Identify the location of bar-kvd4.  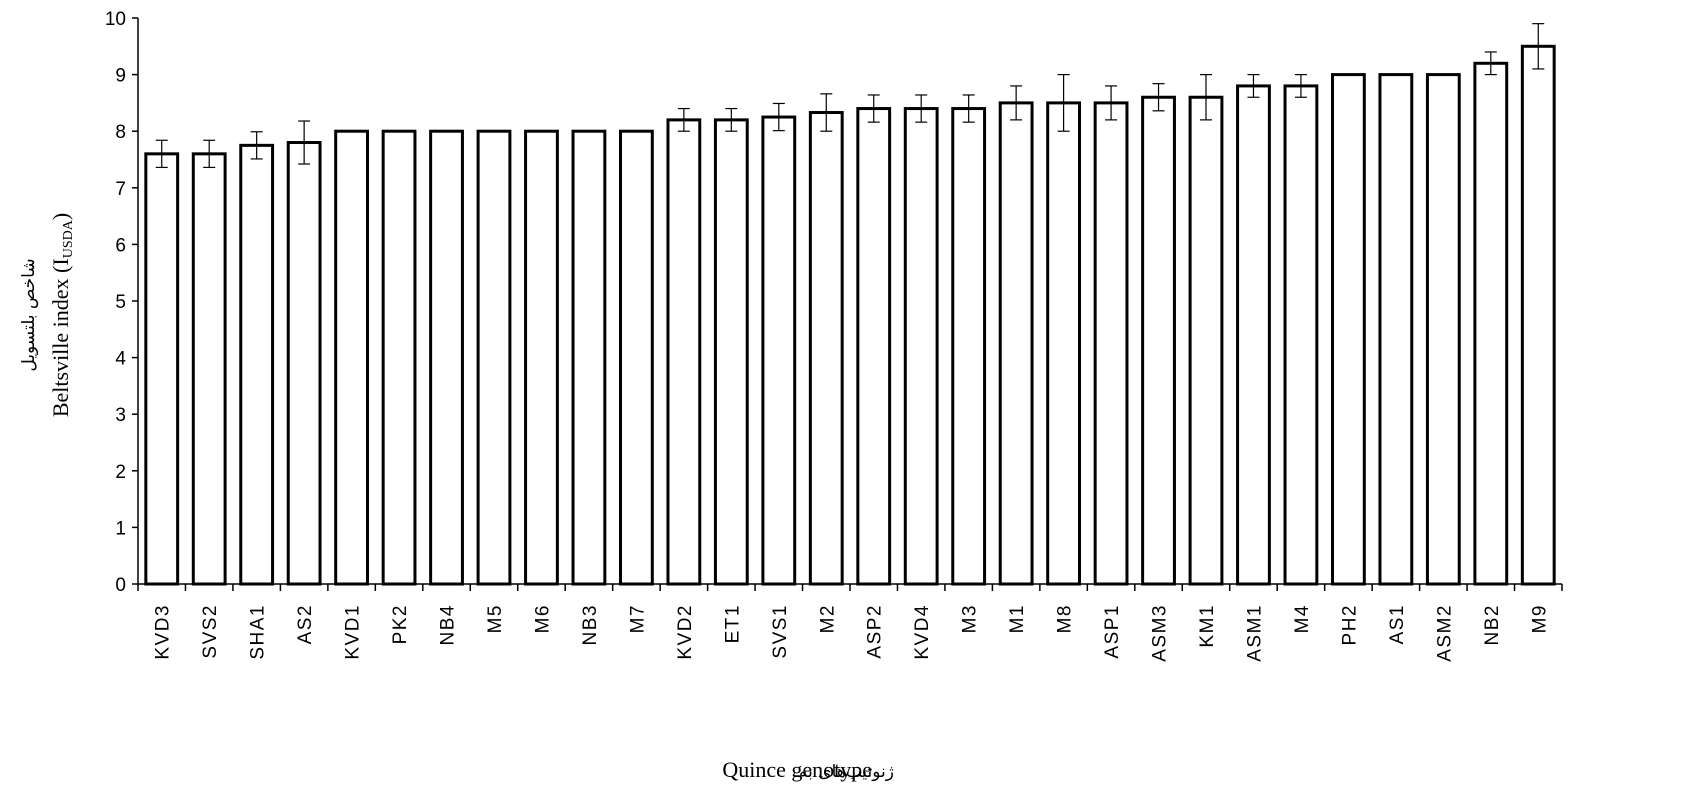
(921, 346).